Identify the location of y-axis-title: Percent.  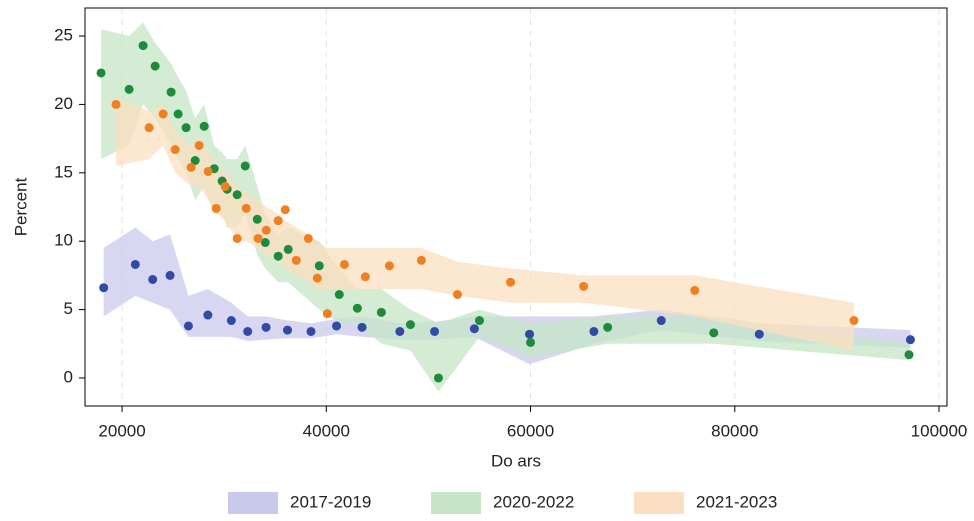
(20, 206).